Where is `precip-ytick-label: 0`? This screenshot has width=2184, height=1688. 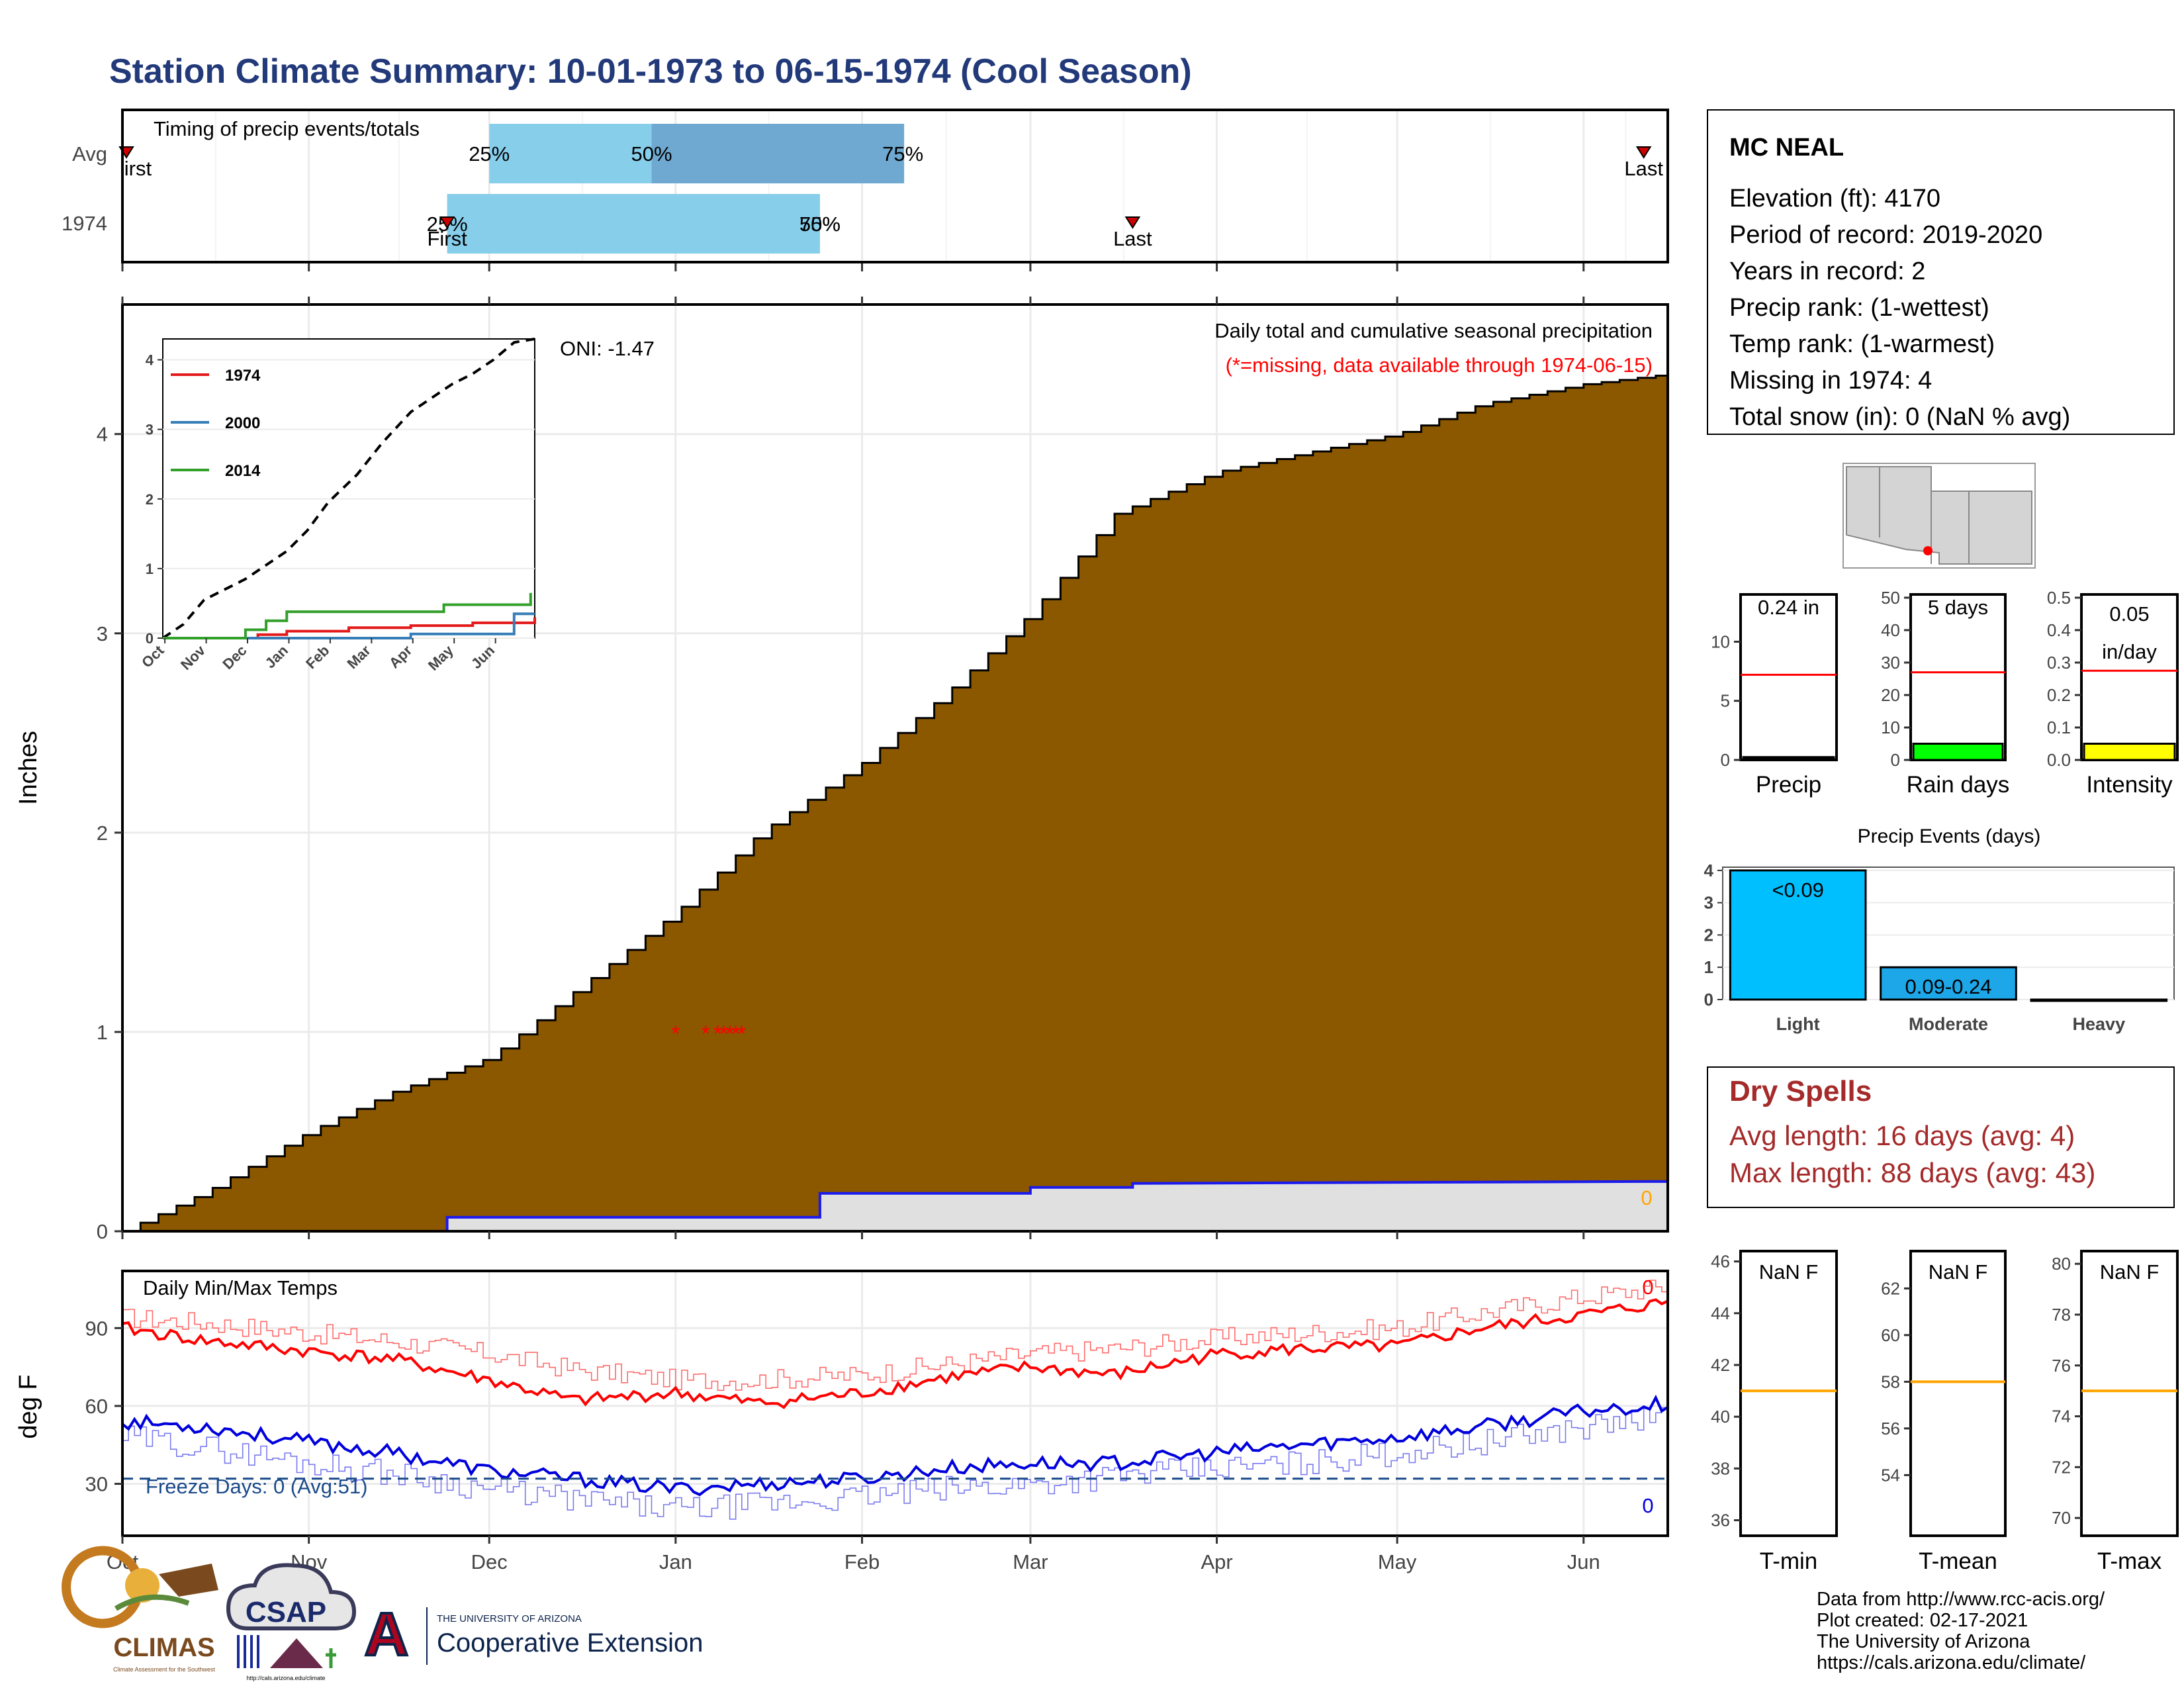
precip-ytick-label: 0 is located at coordinates (103, 1231).